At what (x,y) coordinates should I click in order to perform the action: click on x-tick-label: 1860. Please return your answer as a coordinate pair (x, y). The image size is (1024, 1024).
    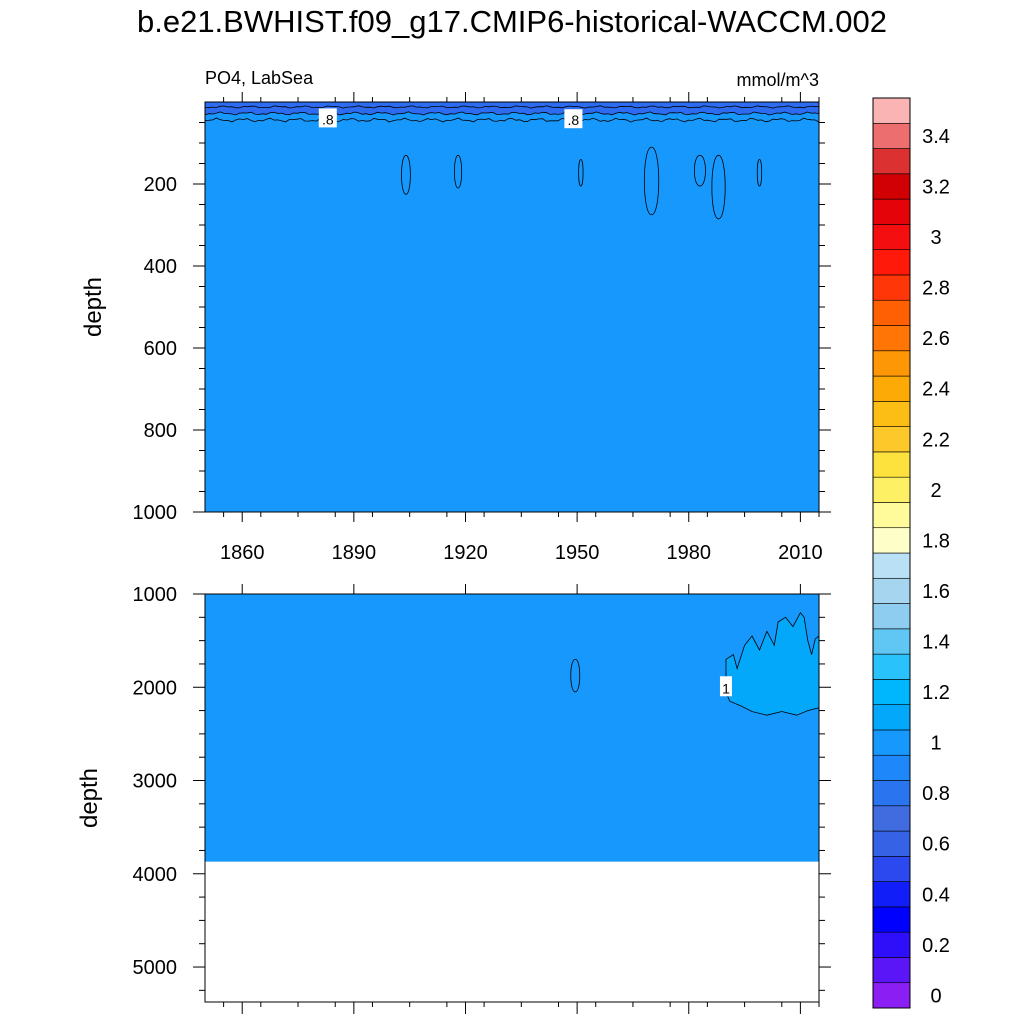
    Looking at the image, I should click on (242, 553).